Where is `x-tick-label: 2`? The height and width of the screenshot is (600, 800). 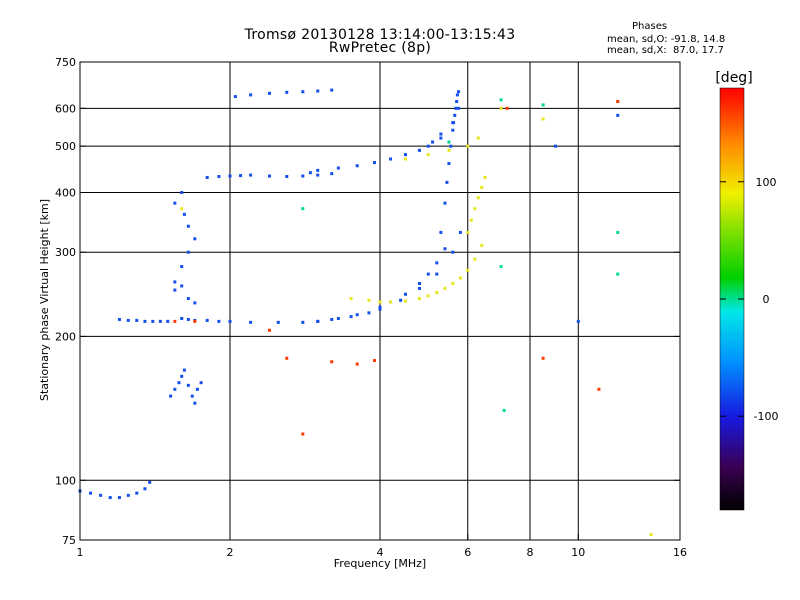
x-tick-label: 2 is located at coordinates (230, 552).